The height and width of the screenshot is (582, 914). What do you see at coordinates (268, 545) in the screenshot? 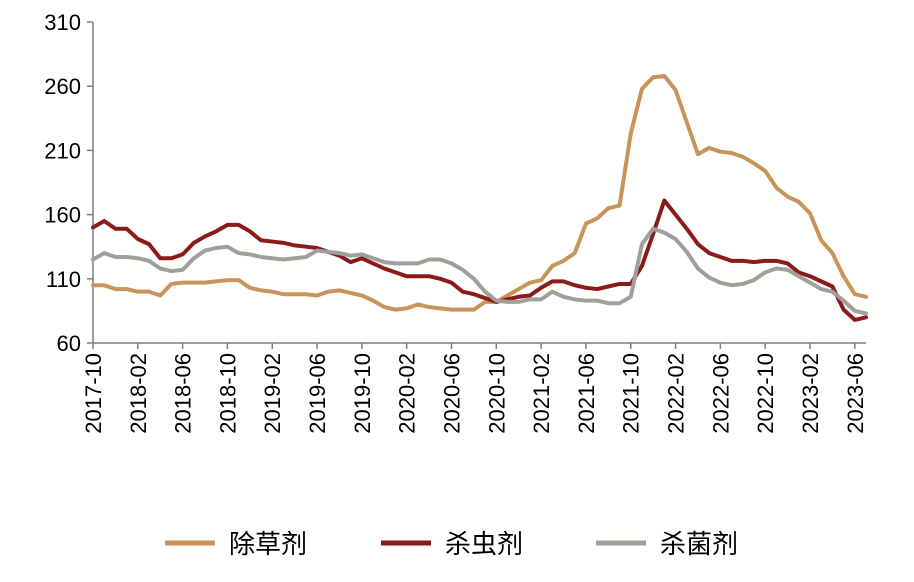
I see `legend-label-1: 除草剂` at bounding box center [268, 545].